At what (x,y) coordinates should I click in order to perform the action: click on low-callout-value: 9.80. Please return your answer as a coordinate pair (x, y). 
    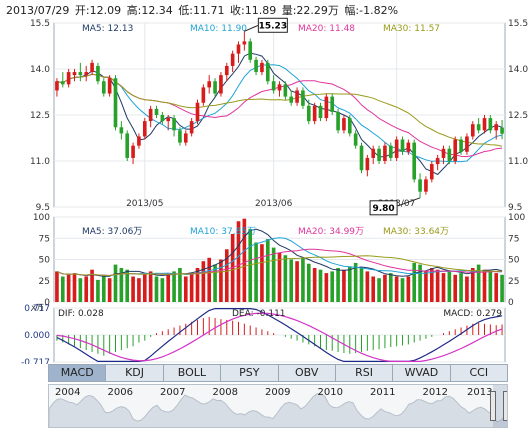
    Looking at the image, I should click on (383, 209).